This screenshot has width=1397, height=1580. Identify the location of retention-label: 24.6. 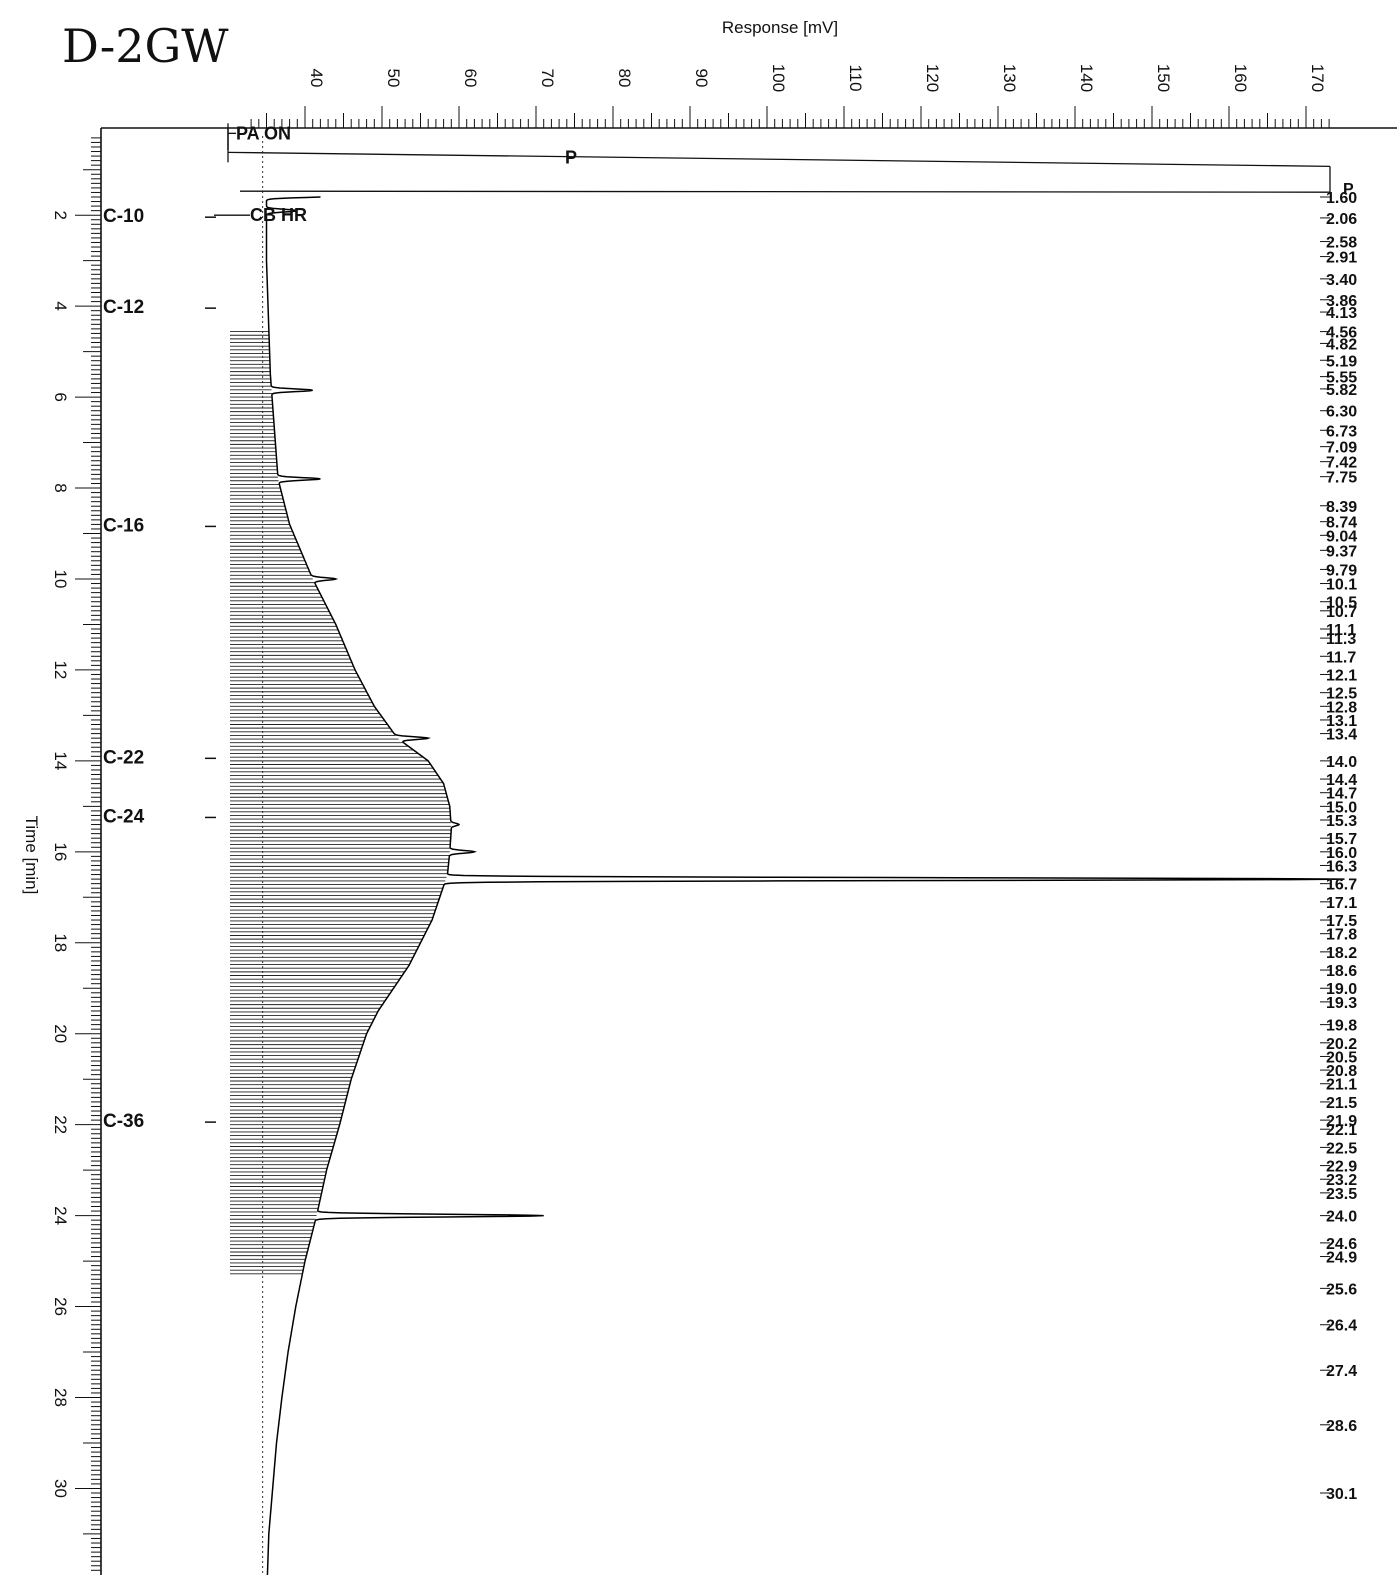
(1341, 1244).